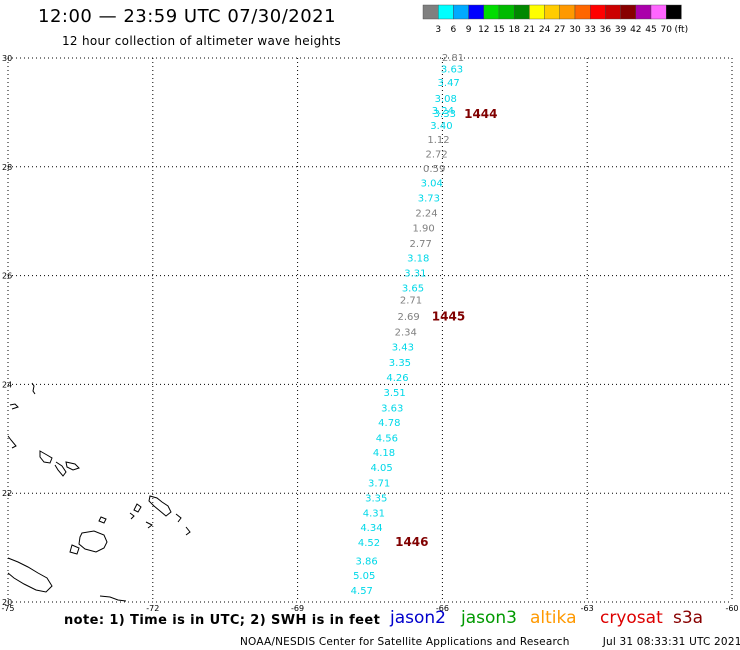 This screenshot has width=740, height=650. What do you see at coordinates (411, 301) in the screenshot?
I see `swh-value-label: 2.71` at bounding box center [411, 301].